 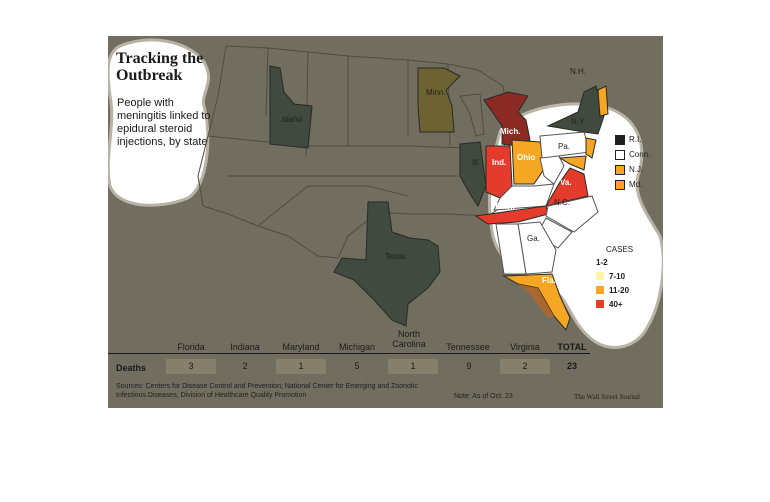 What do you see at coordinates (191, 347) in the screenshot?
I see `col-florida: Florida` at bounding box center [191, 347].